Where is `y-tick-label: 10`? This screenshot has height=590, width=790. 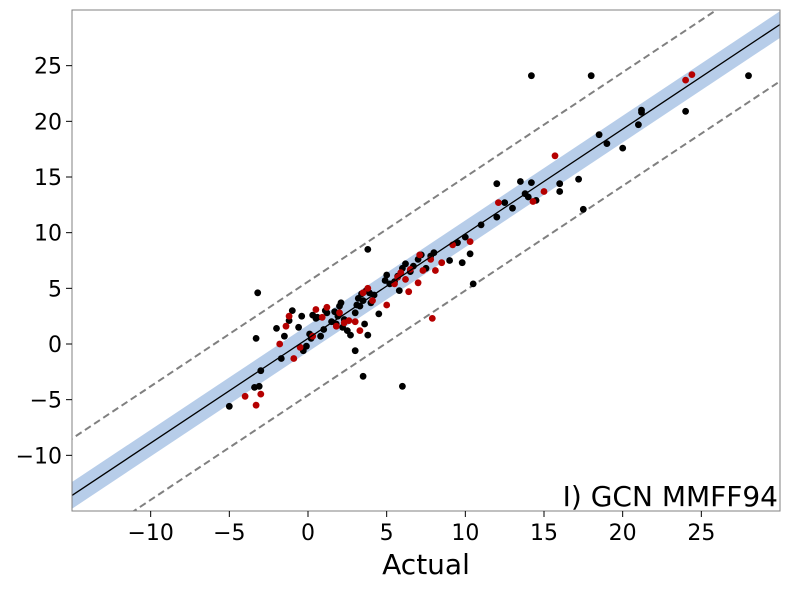 y-tick-label: 10 is located at coordinates (48, 234).